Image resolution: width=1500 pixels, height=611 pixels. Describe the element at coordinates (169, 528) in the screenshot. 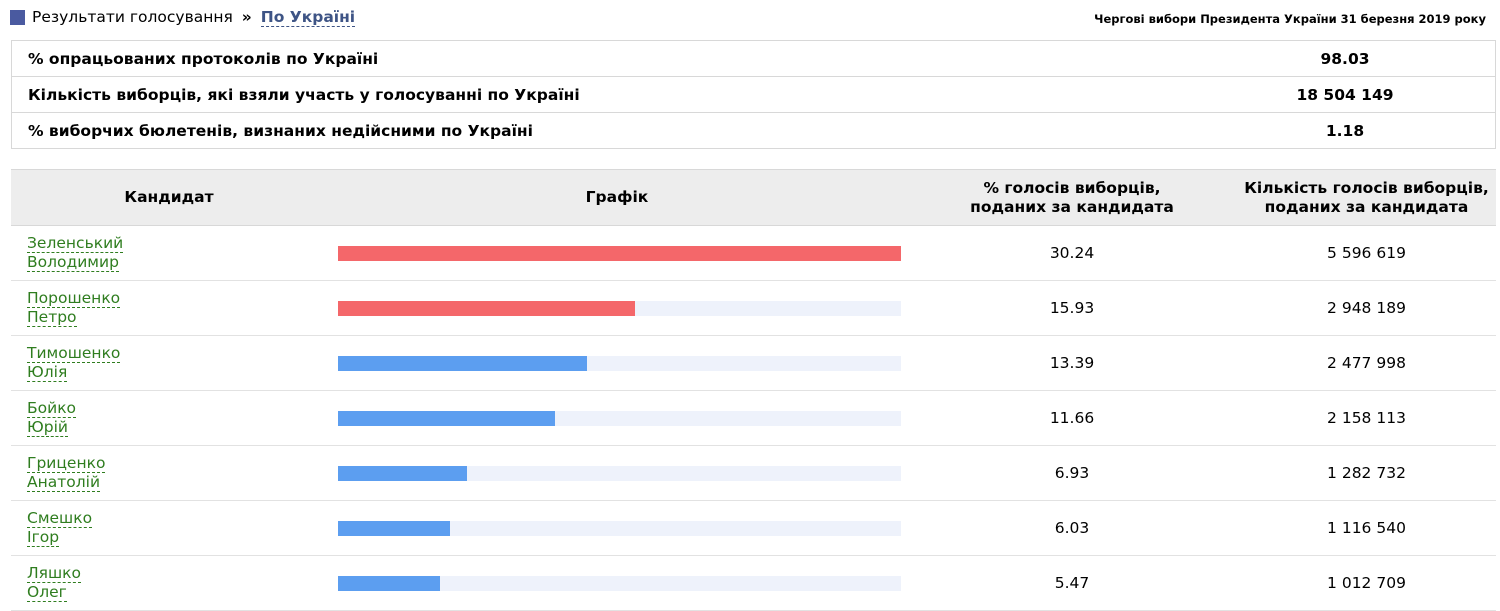

I see `candidate-cell: Смешко Ігор` at that location.